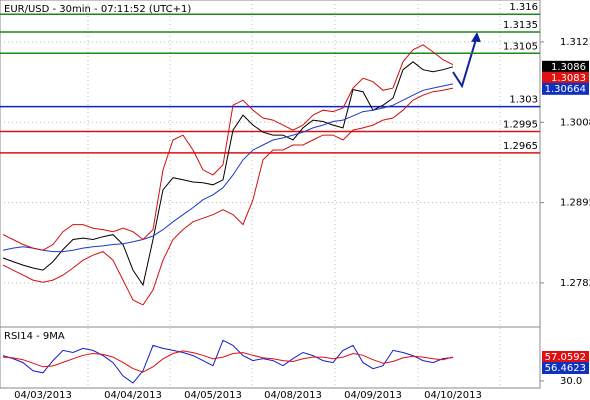 The image size is (590, 400). Describe the element at coordinates (575, 122) in the screenshot. I see `y-tick-label: 1.3008` at that location.